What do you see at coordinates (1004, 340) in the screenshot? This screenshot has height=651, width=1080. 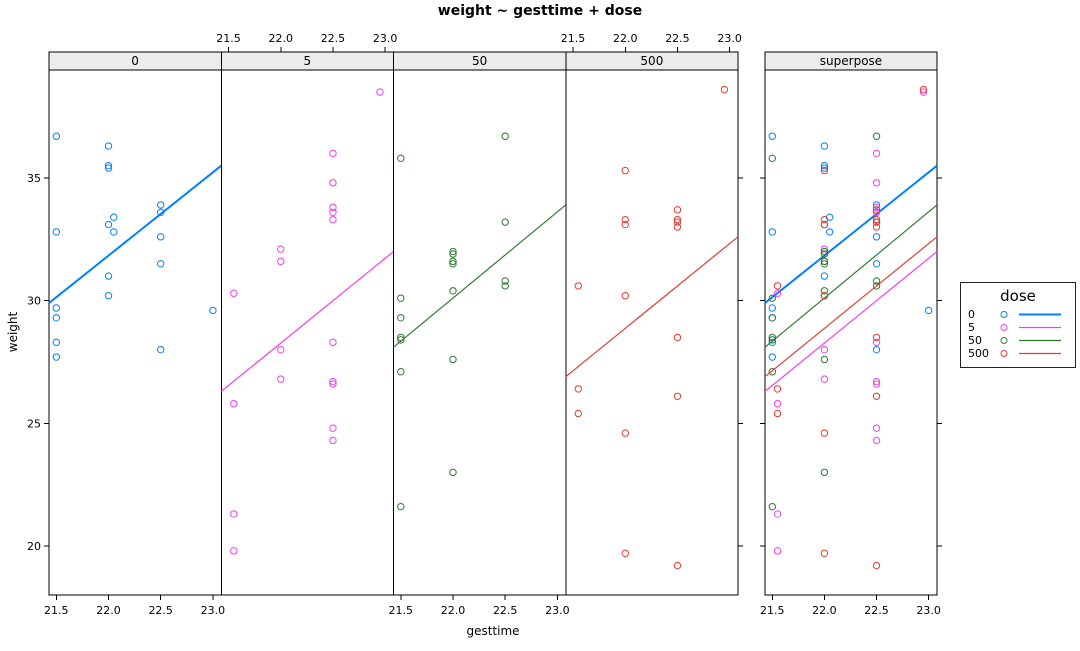 I see `legend-point-icon` at bounding box center [1004, 340].